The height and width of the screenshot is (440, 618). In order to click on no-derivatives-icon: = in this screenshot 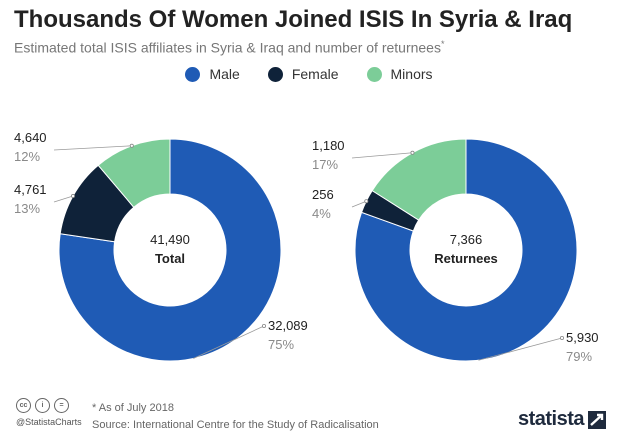, I will do `click(61, 405)`.